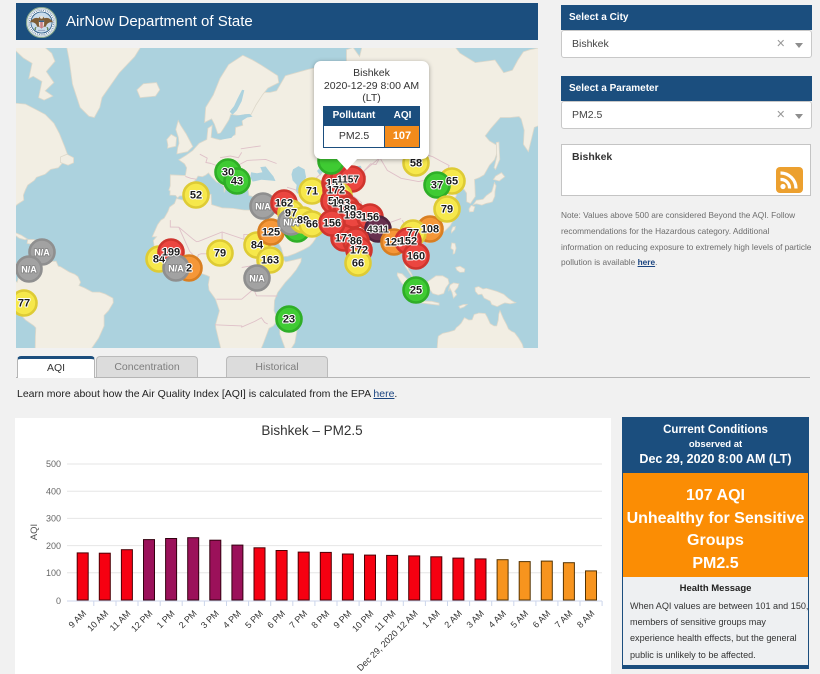 Image resolution: width=820 pixels, height=674 pixels. I want to click on svg-text: 108, so click(430, 230).